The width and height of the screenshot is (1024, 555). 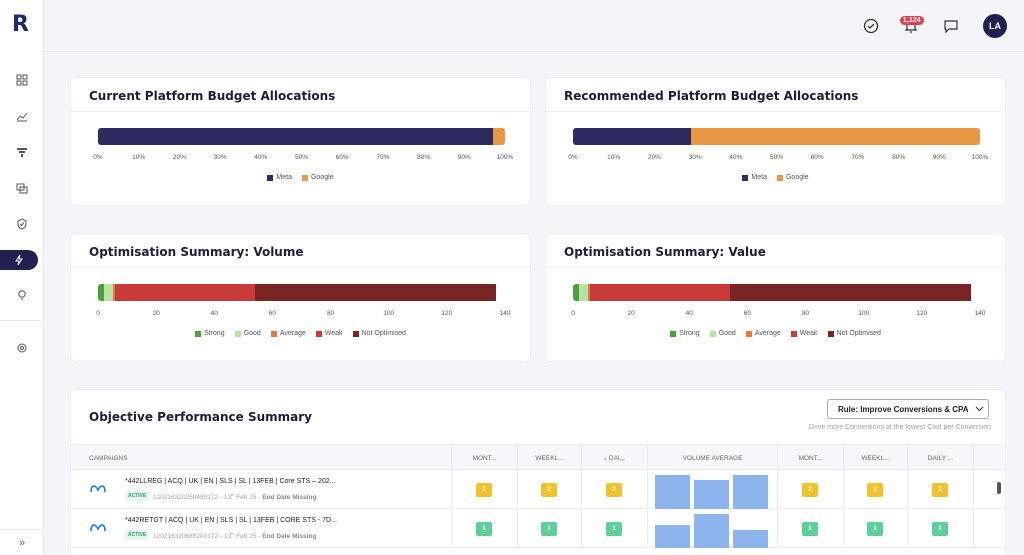 I want to click on chevron-down-icon, so click(x=979, y=409).